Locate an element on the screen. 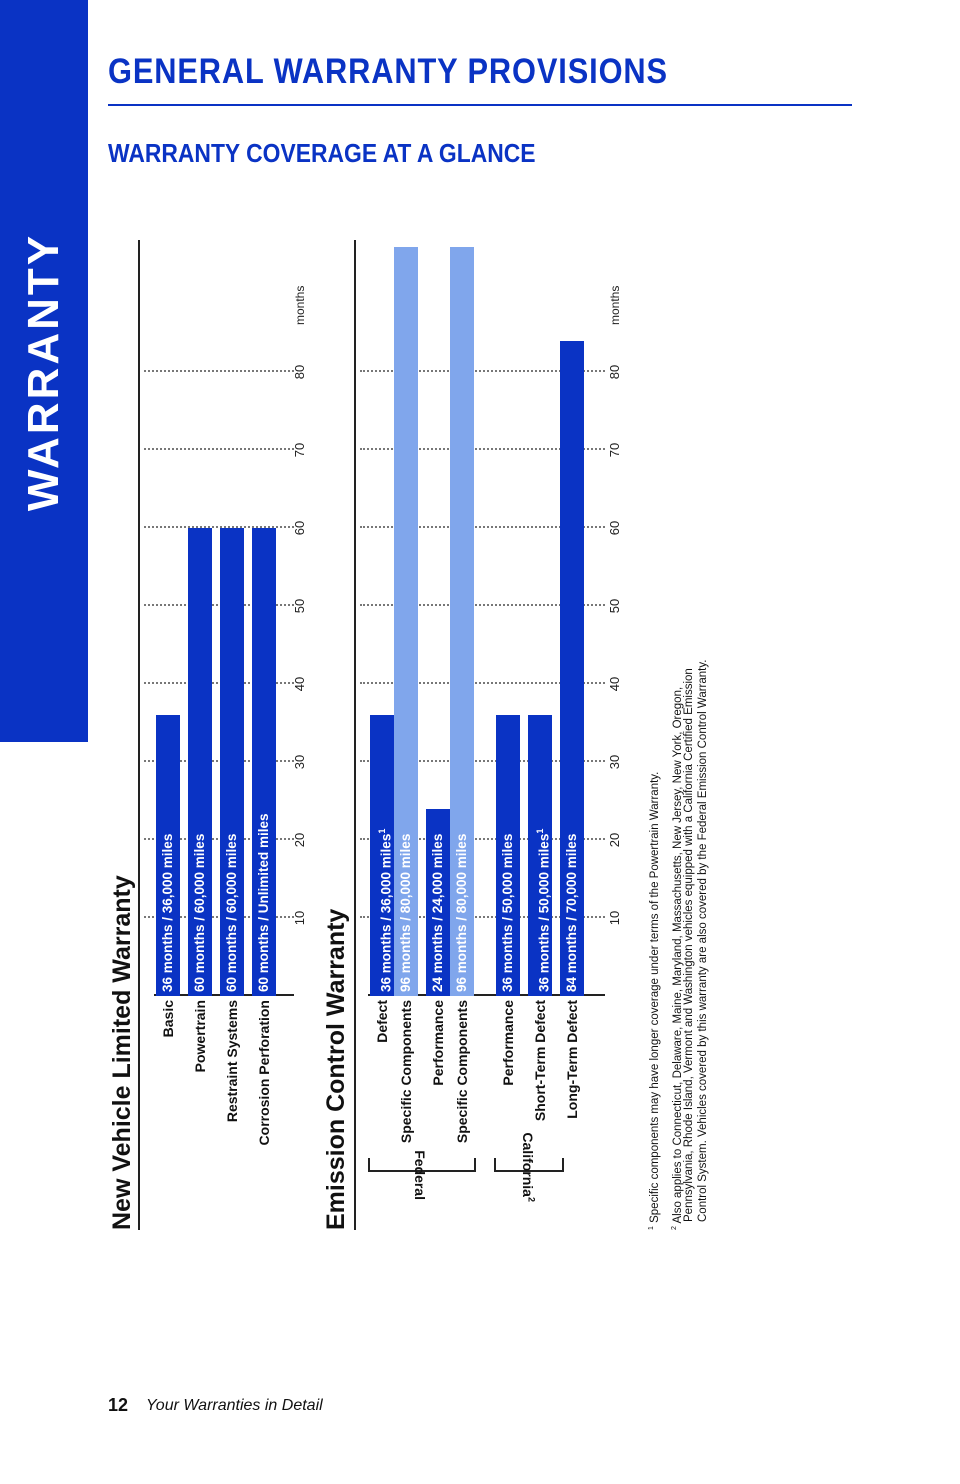 The height and width of the screenshot is (1484, 960). bar-text-short-term: 36 months / 50,000 miles1 is located at coordinates (543, 910).